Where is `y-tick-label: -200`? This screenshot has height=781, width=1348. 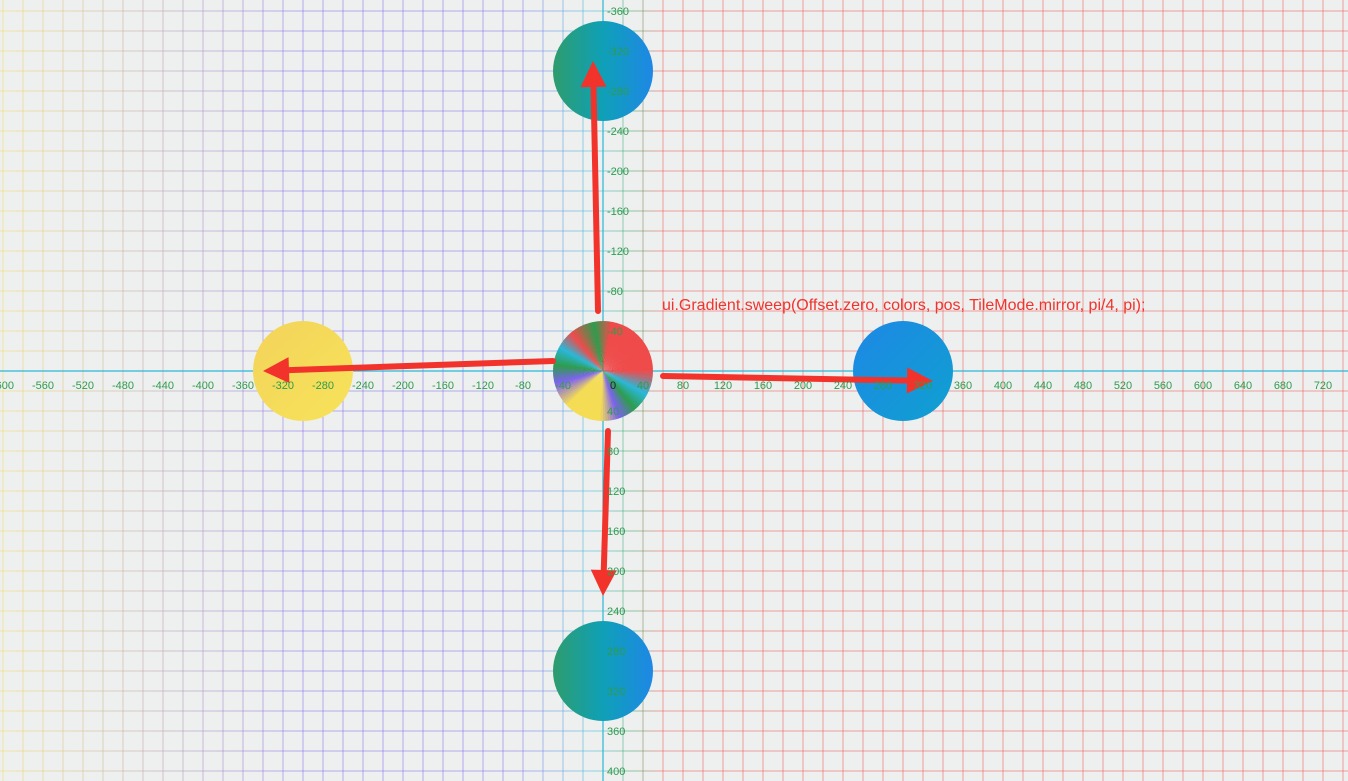 y-tick-label: -200 is located at coordinates (618, 172).